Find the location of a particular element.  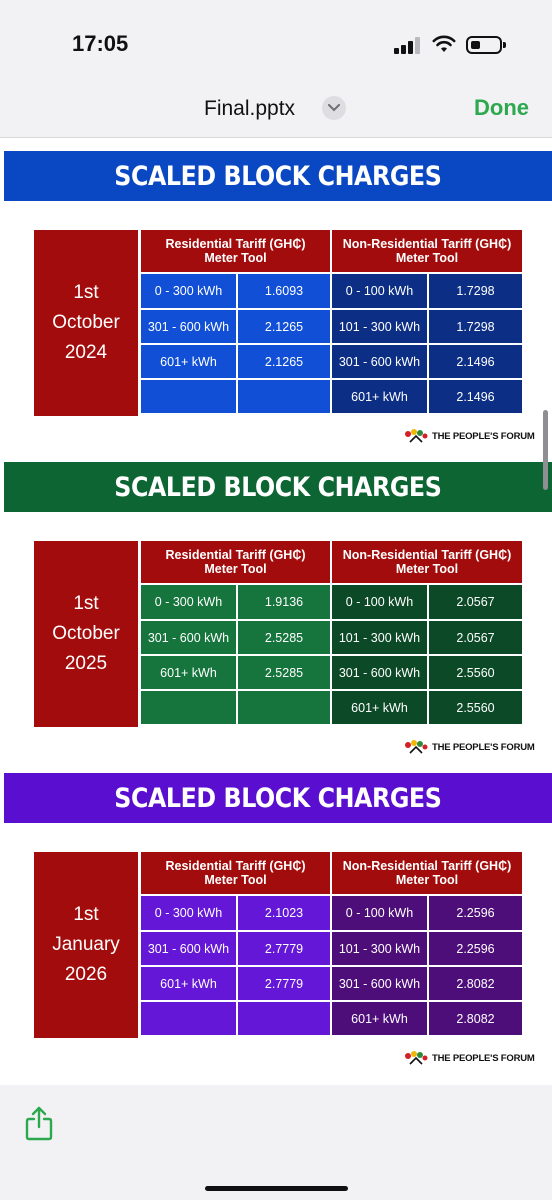

effective-date-cell: 1st October 2024 is located at coordinates (86, 323).